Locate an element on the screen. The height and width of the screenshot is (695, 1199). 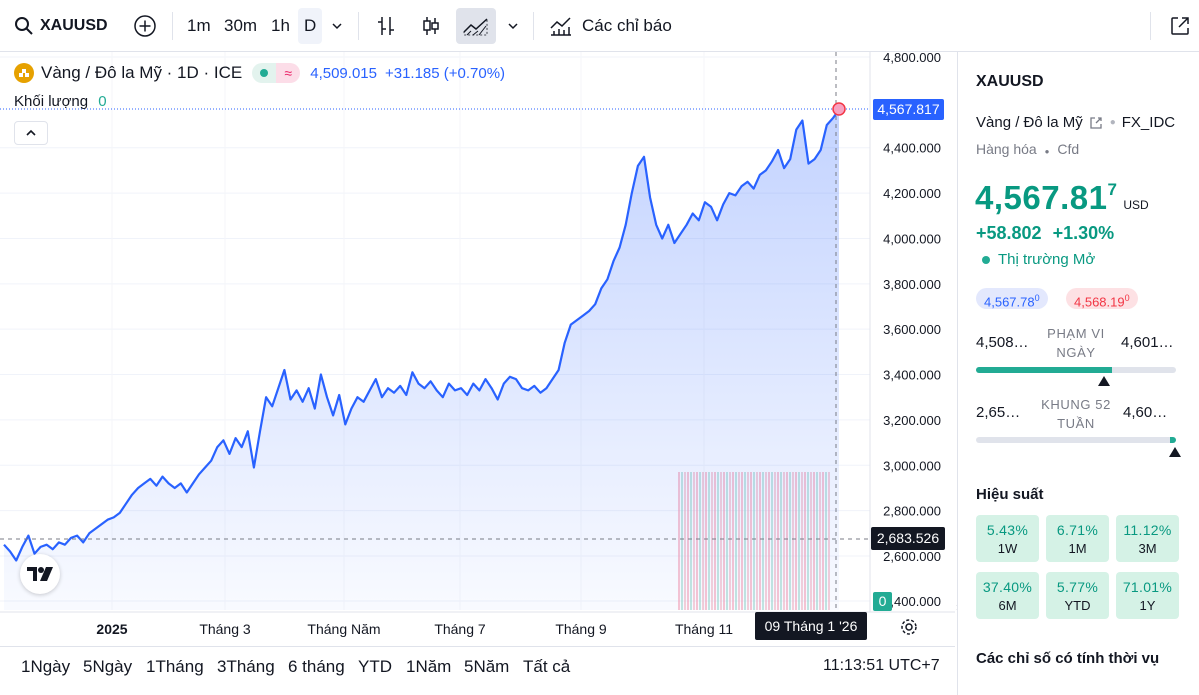
approx-icon: ≈ is located at coordinates (288, 73).